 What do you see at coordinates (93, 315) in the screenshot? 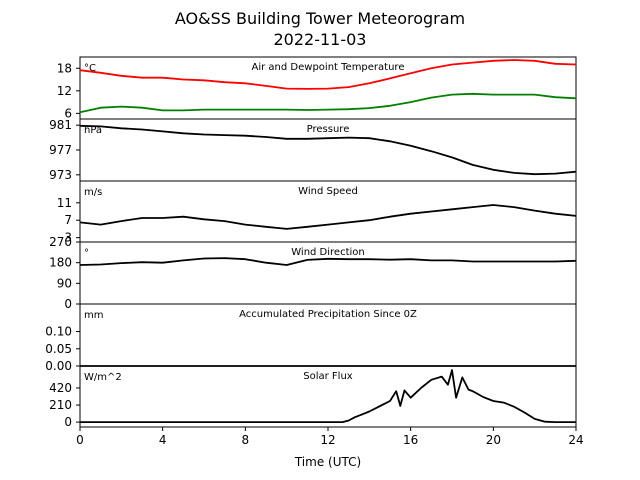
I see `panel-unit: mm` at bounding box center [93, 315].